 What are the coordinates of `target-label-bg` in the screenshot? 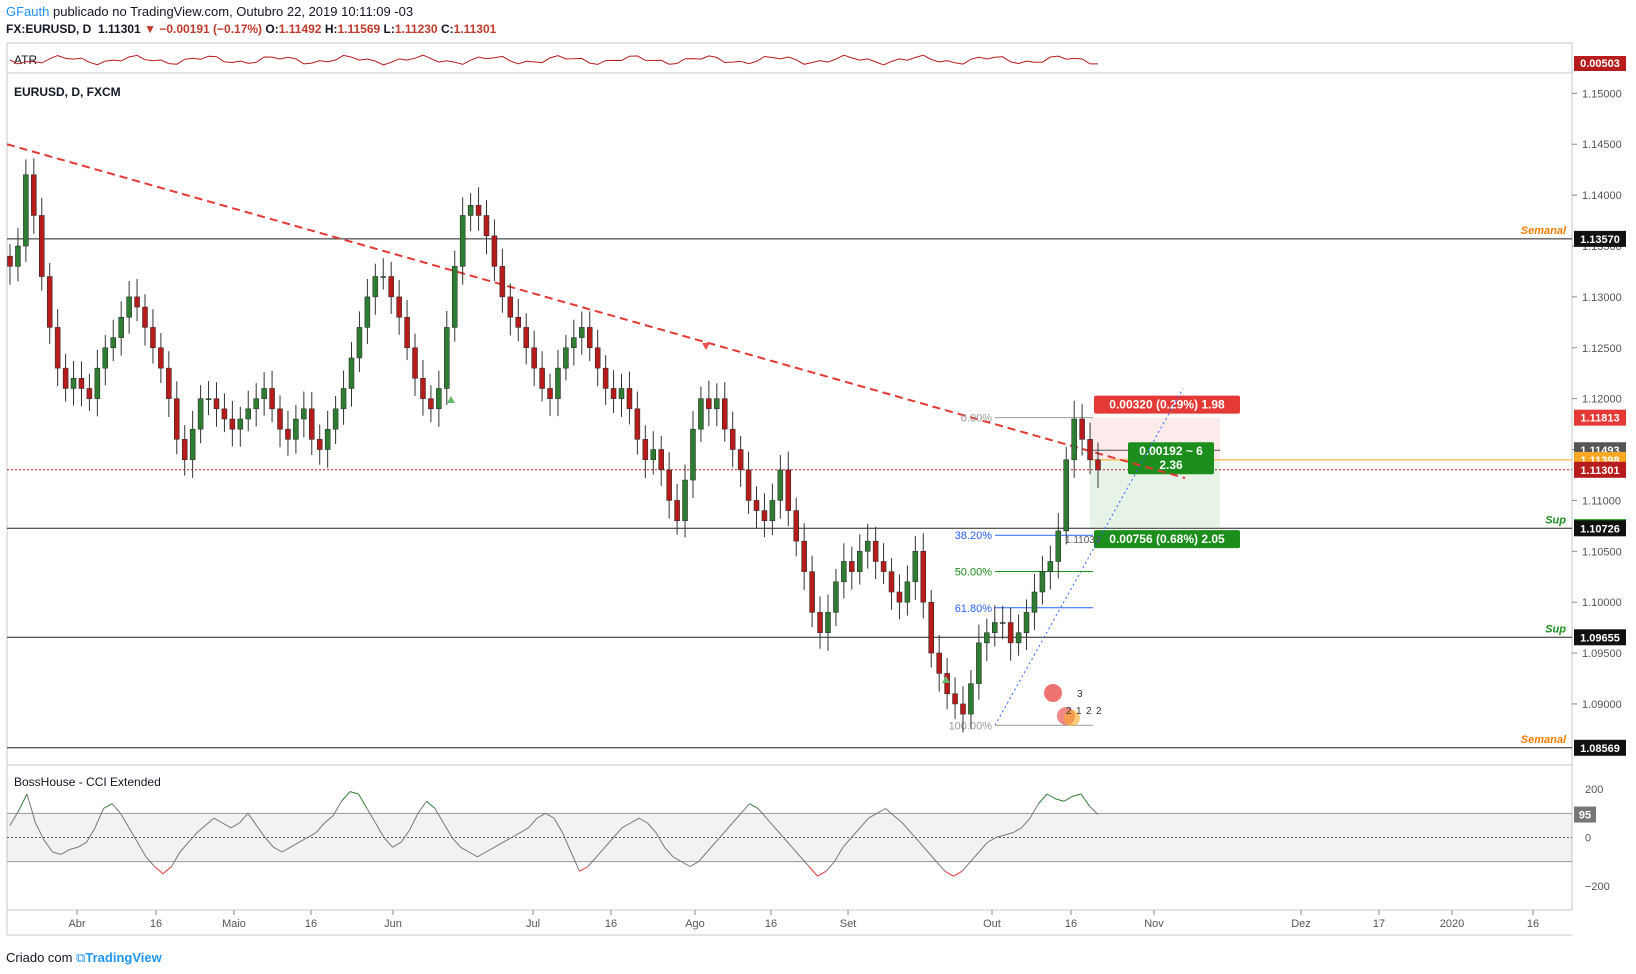 It's located at (1167, 539).